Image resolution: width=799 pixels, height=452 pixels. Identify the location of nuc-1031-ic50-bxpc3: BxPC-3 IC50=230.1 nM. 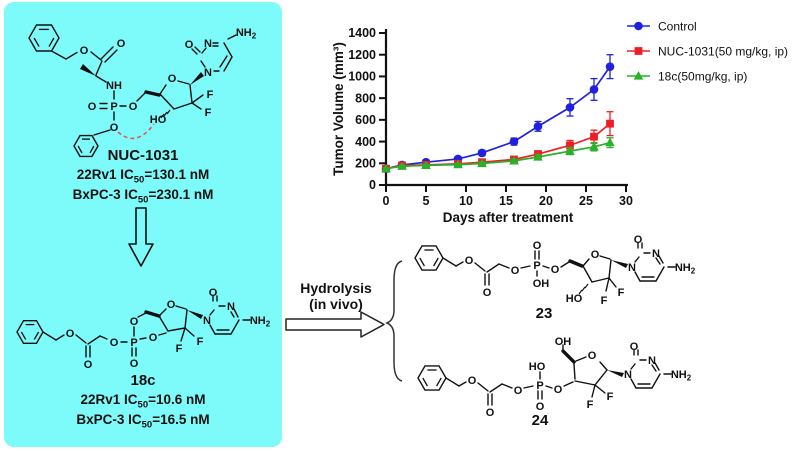
(143, 196).